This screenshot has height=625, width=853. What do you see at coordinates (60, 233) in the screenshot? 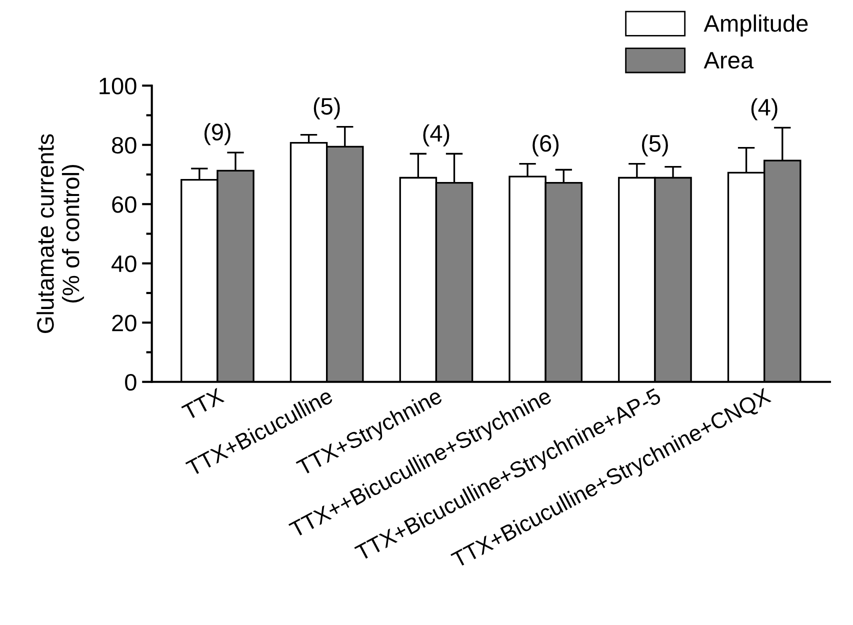
I see `y-axis-title: Glutamate currents (% of control)` at bounding box center [60, 233].